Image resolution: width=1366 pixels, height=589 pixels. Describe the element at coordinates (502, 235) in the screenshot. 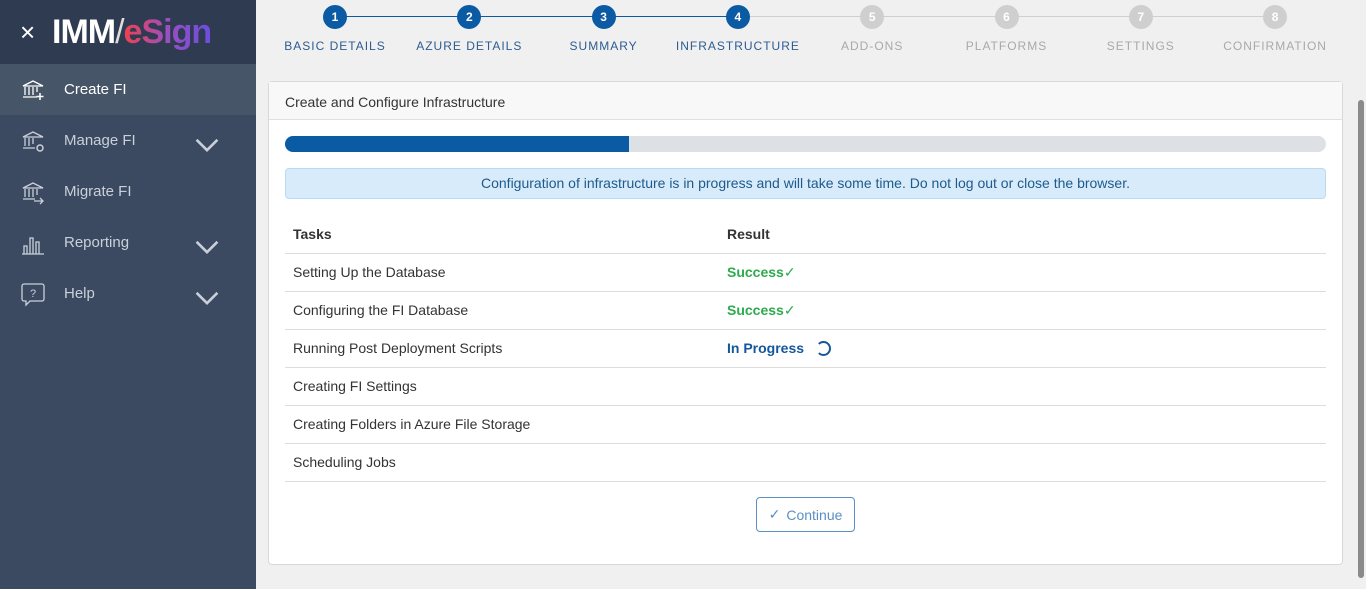

I see `column-header: Tasks` at that location.